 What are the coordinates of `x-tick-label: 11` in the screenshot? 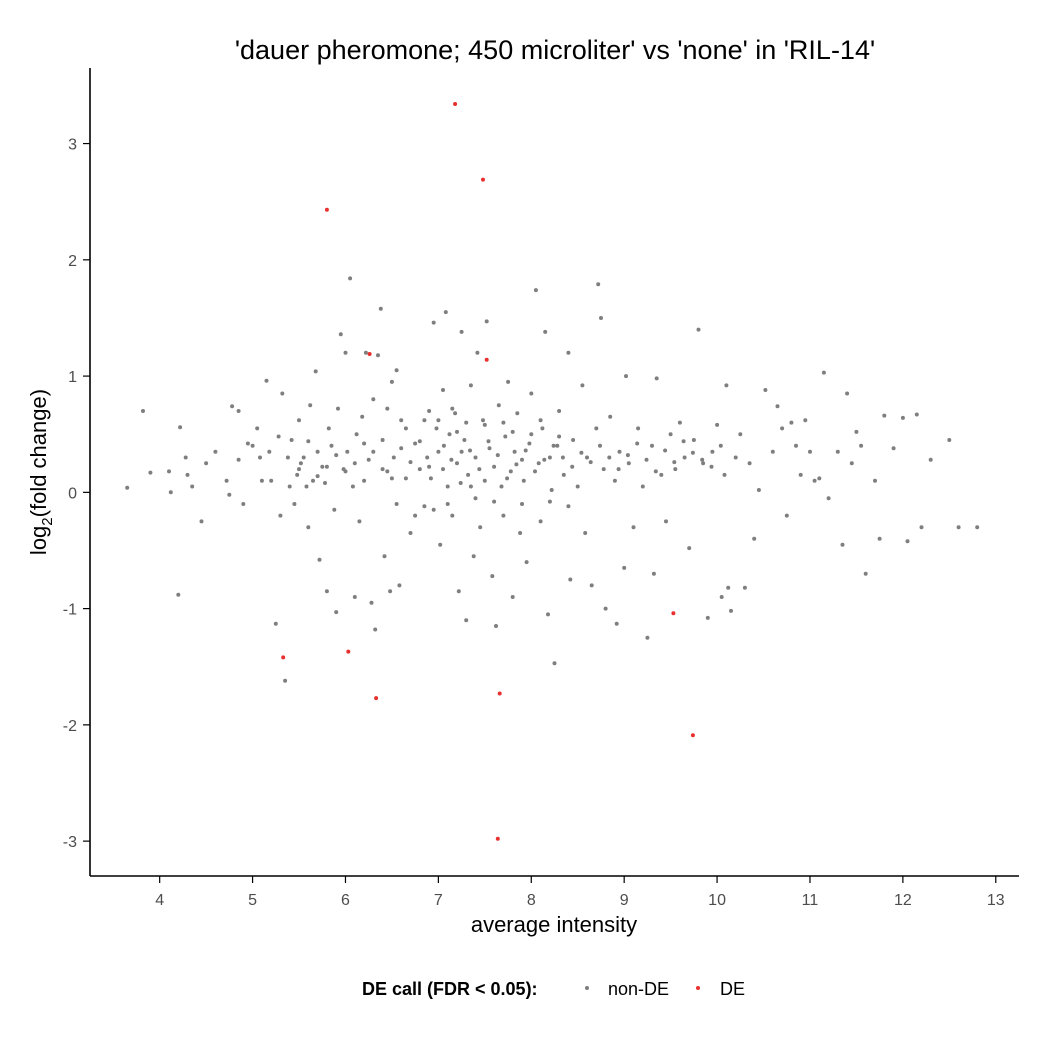 It's located at (810, 900).